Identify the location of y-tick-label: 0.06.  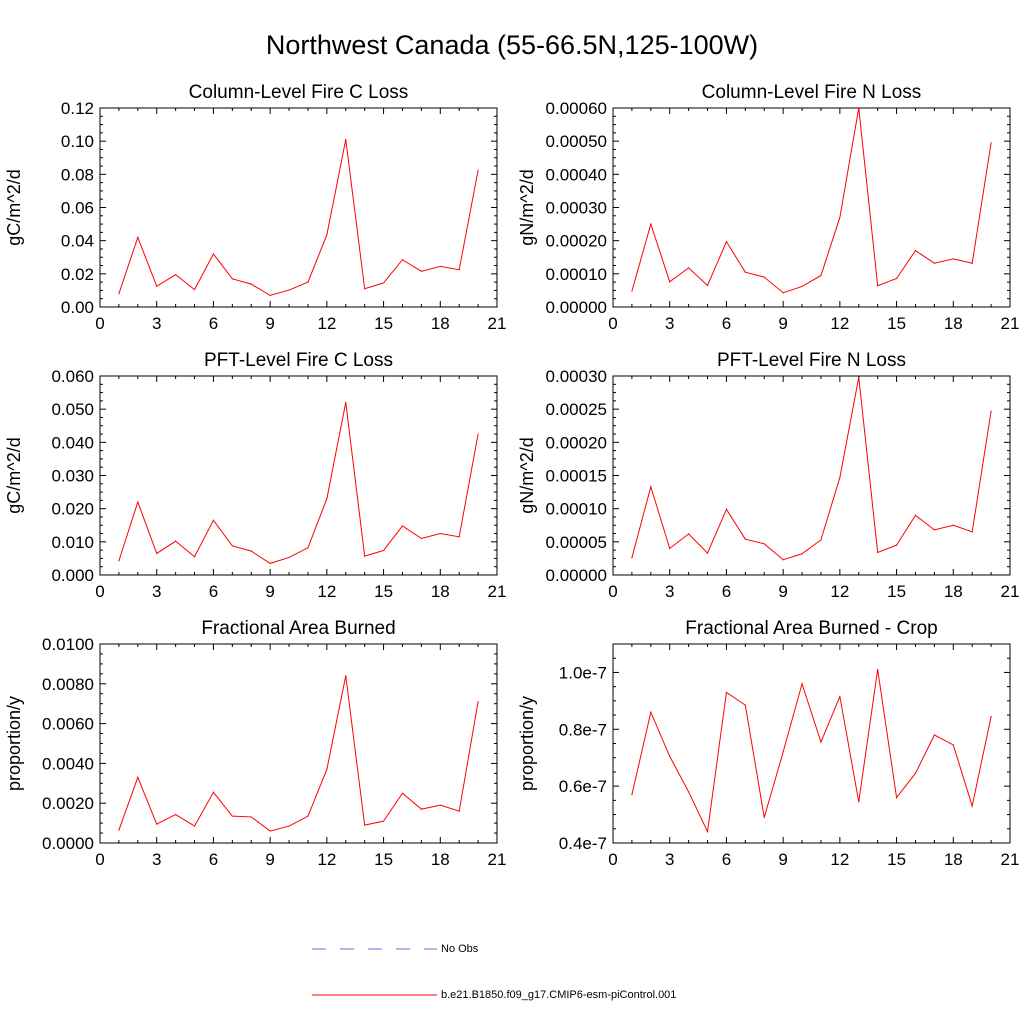
(77, 208).